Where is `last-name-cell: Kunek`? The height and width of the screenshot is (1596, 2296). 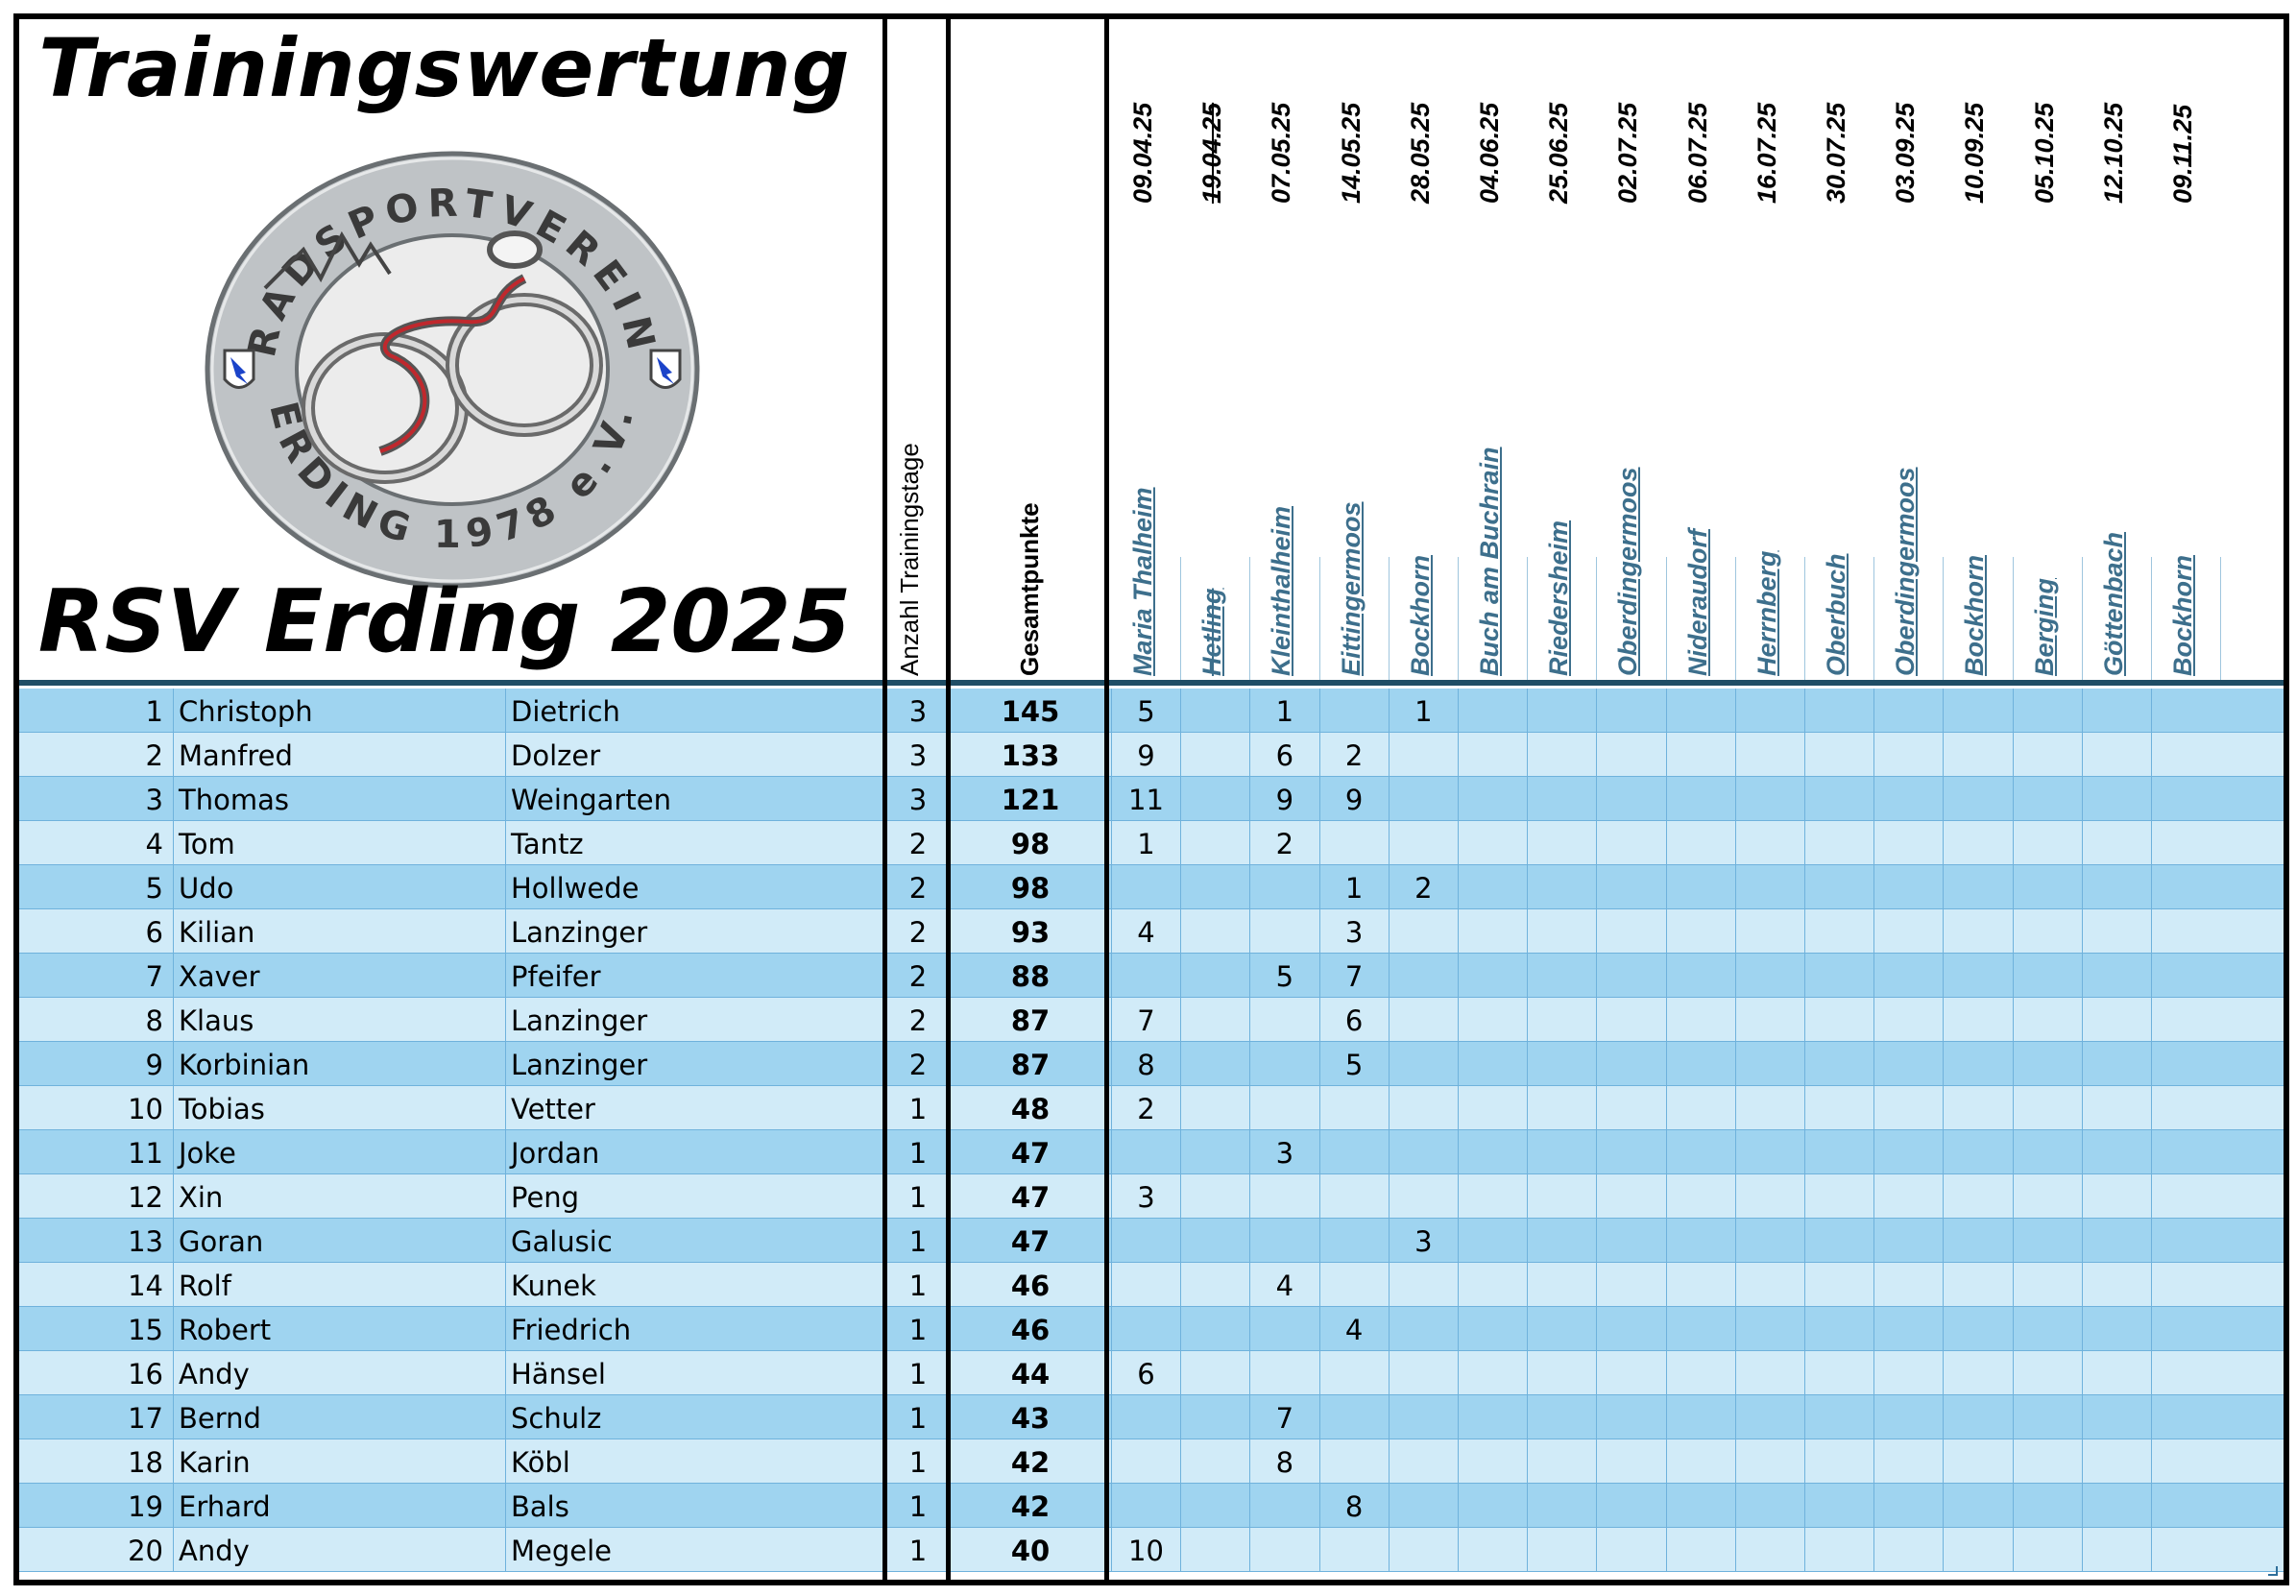
last-name-cell: Kunek is located at coordinates (554, 1286).